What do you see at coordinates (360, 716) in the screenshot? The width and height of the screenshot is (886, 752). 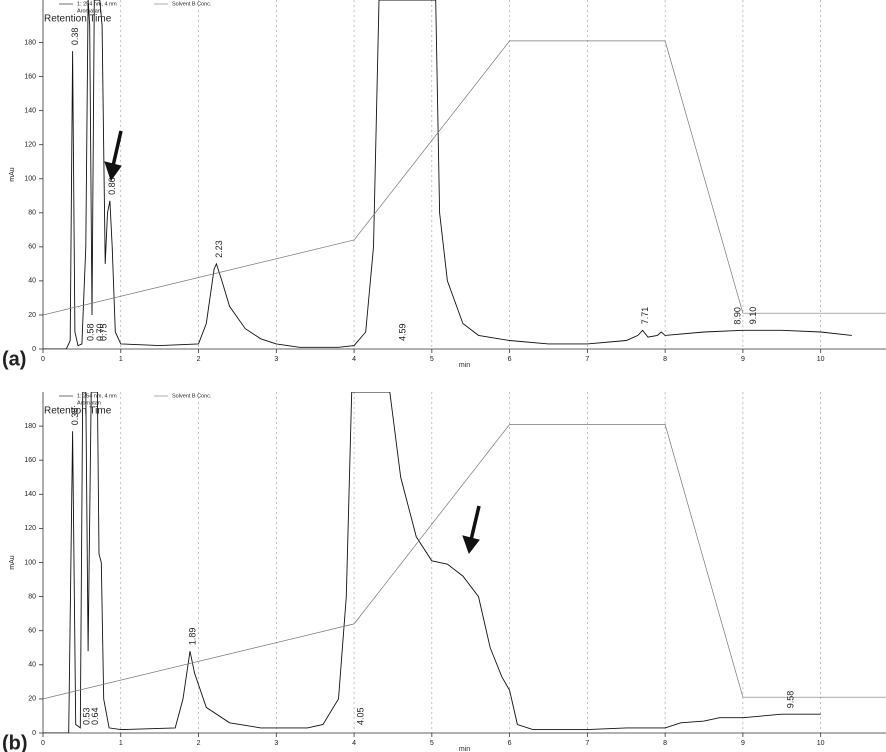 I see `peak-label: 4.05` at bounding box center [360, 716].